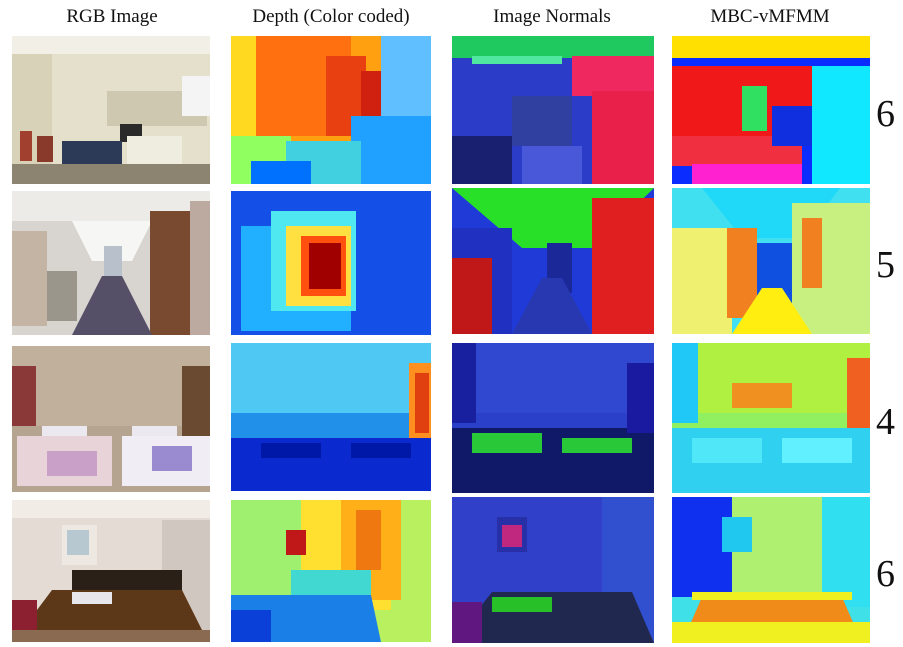  What do you see at coordinates (331, 16) in the screenshot?
I see `column-header-depth: Depth (Color coded)` at bounding box center [331, 16].